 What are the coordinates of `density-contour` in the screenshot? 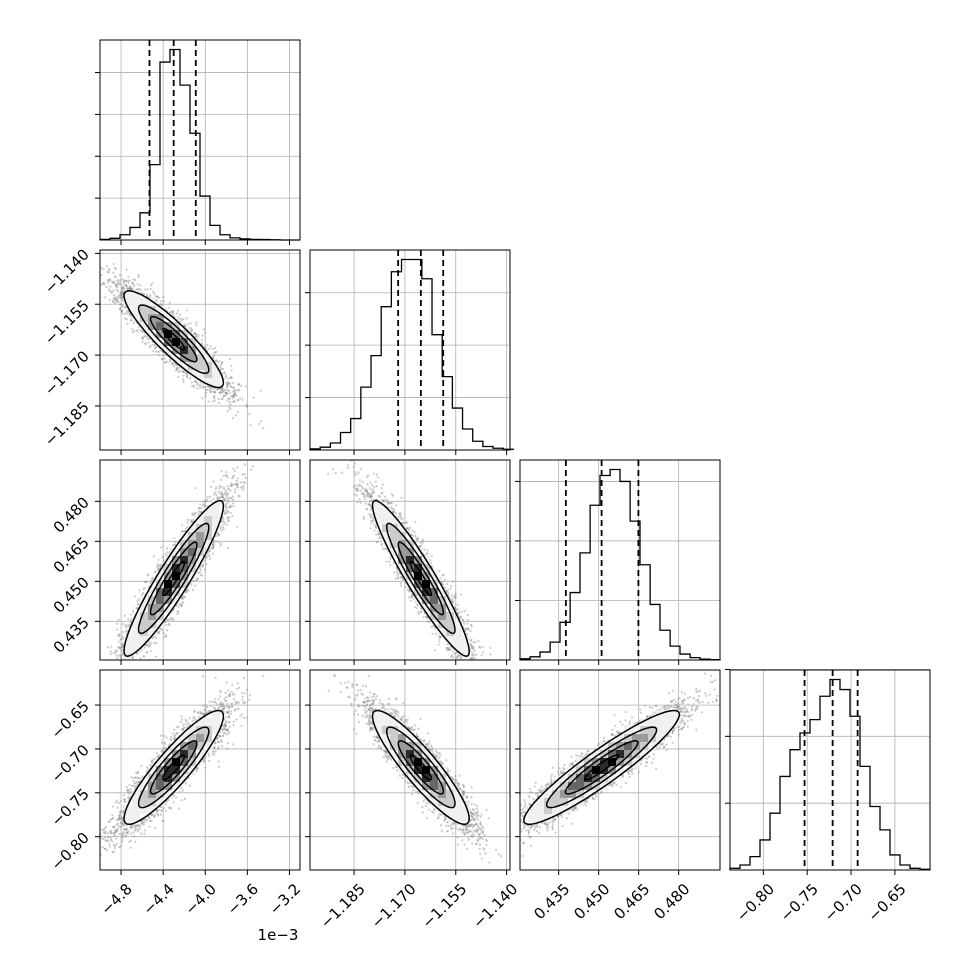 It's located at (173, 578).